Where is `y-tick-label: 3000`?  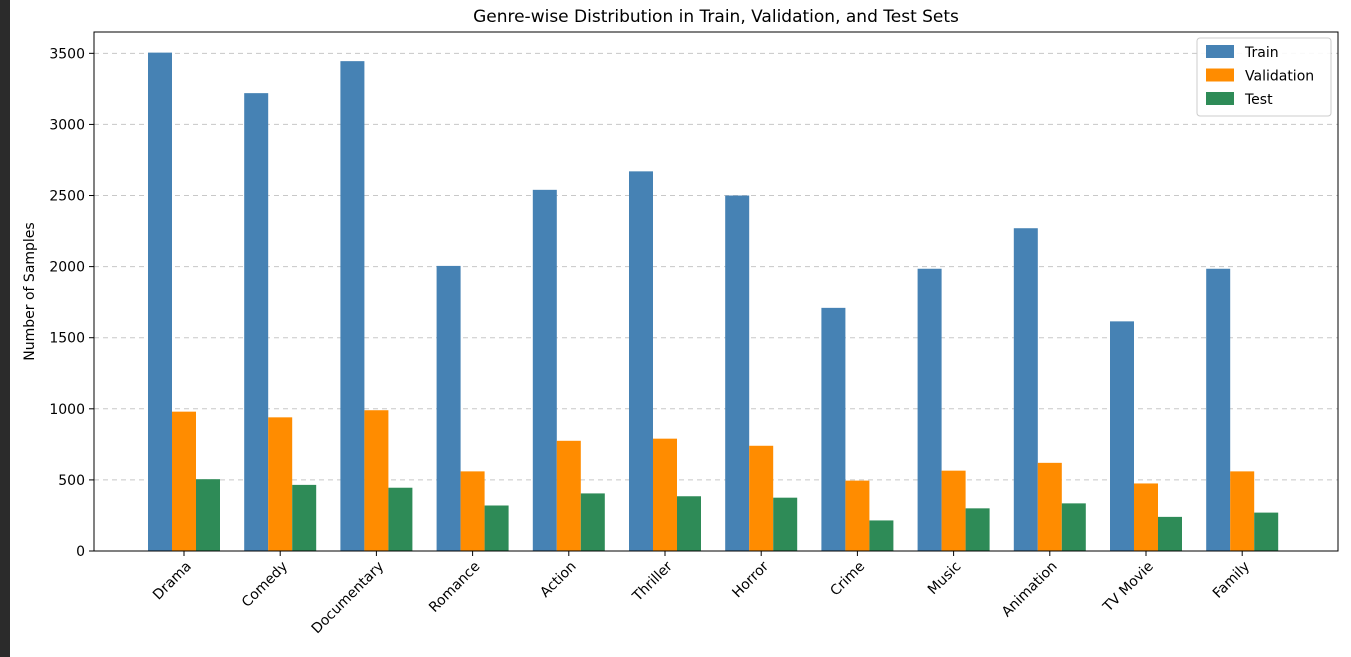 y-tick-label: 3000 is located at coordinates (67, 125).